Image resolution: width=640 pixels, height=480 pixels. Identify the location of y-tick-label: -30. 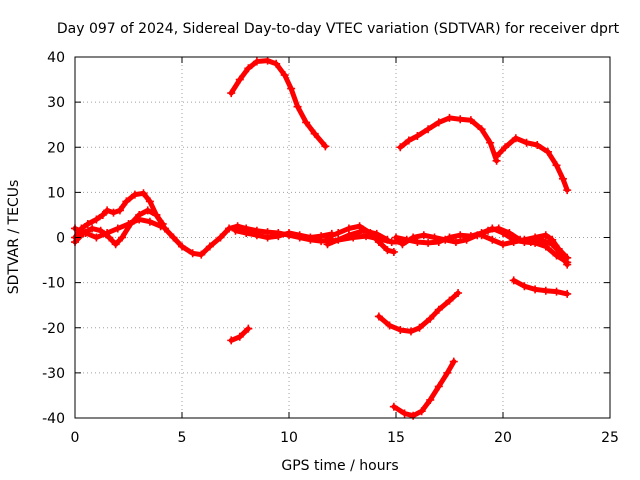
(53, 374).